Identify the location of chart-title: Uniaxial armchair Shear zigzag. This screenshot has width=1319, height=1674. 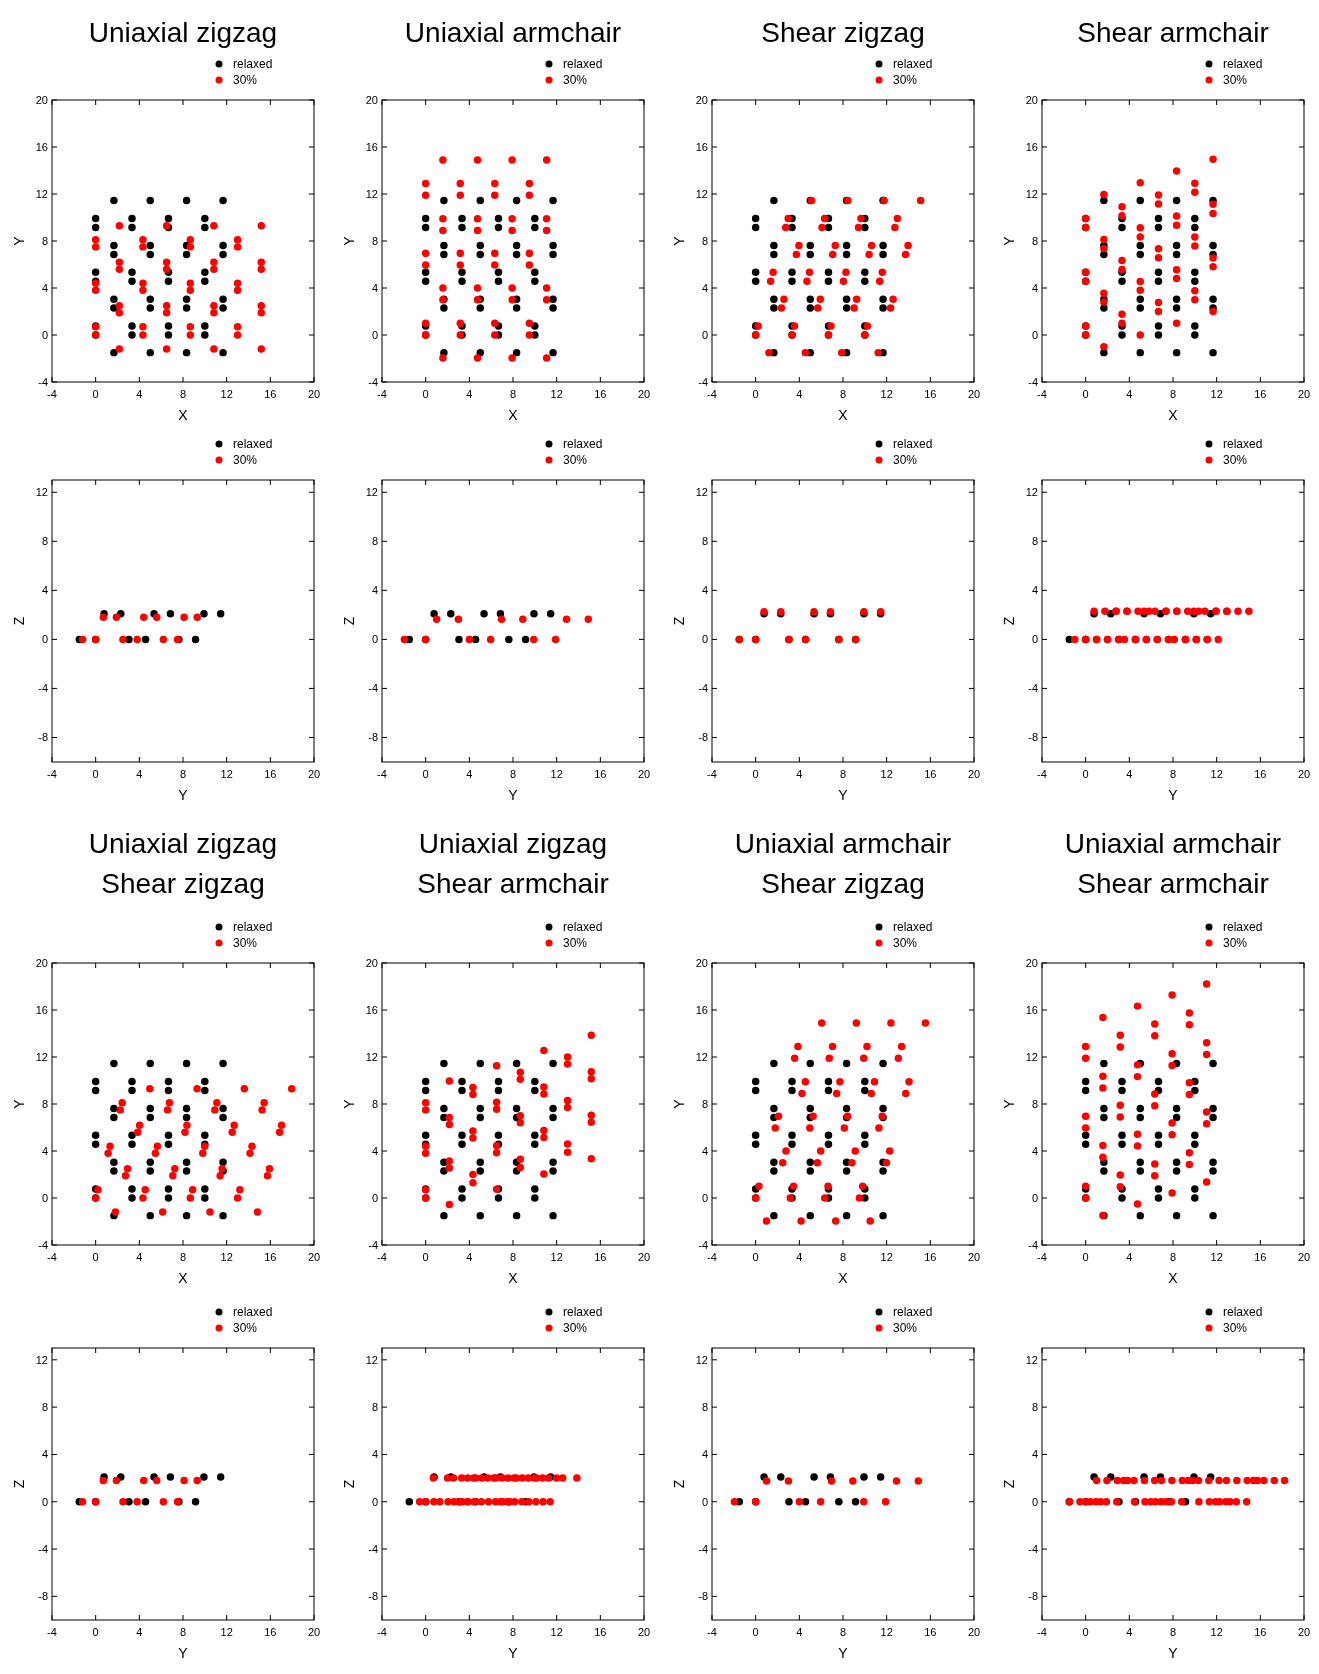
(843, 863).